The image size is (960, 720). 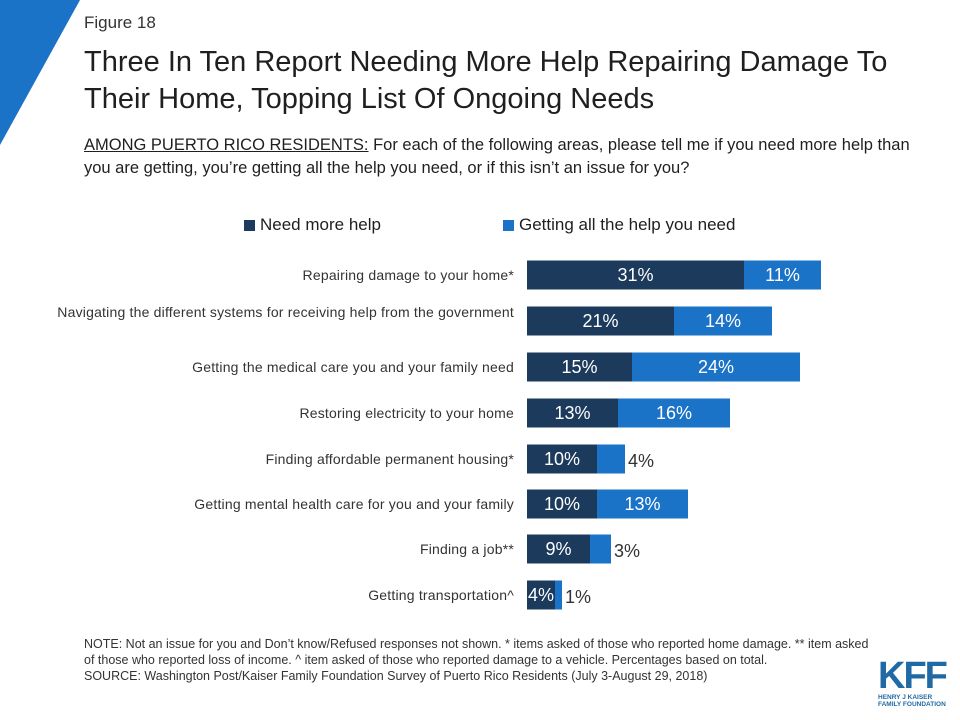 I want to click on category-label: Repairing damage to your home*, so click(x=408, y=275).